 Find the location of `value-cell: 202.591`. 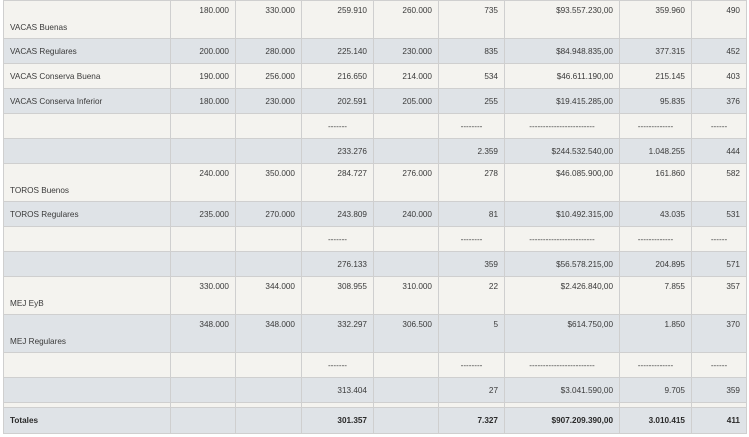

value-cell: 202.591 is located at coordinates (337, 101).